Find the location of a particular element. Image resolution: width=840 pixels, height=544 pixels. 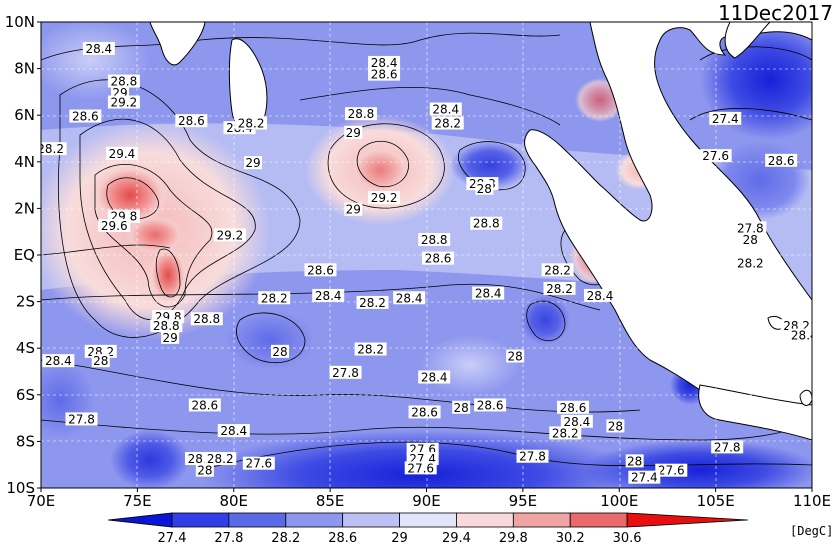

sst-mid-w is located at coordinates (68, 400).